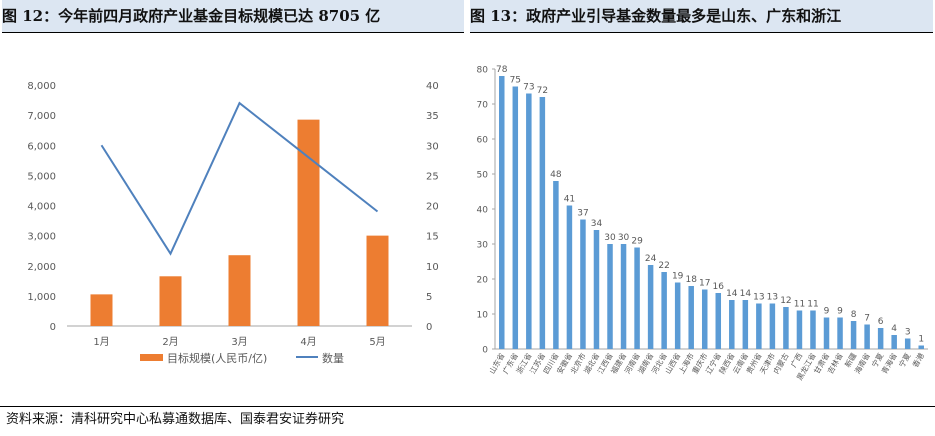 The height and width of the screenshot is (436, 935). I want to click on data-label: 30, so click(624, 238).